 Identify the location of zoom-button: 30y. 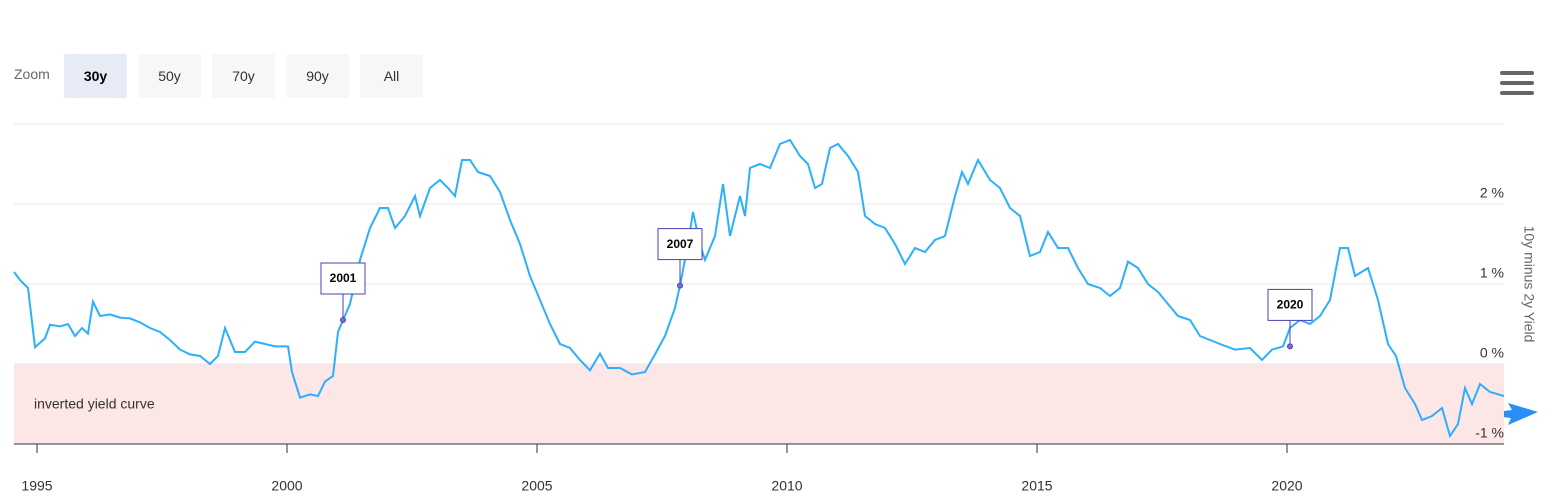
(95, 76).